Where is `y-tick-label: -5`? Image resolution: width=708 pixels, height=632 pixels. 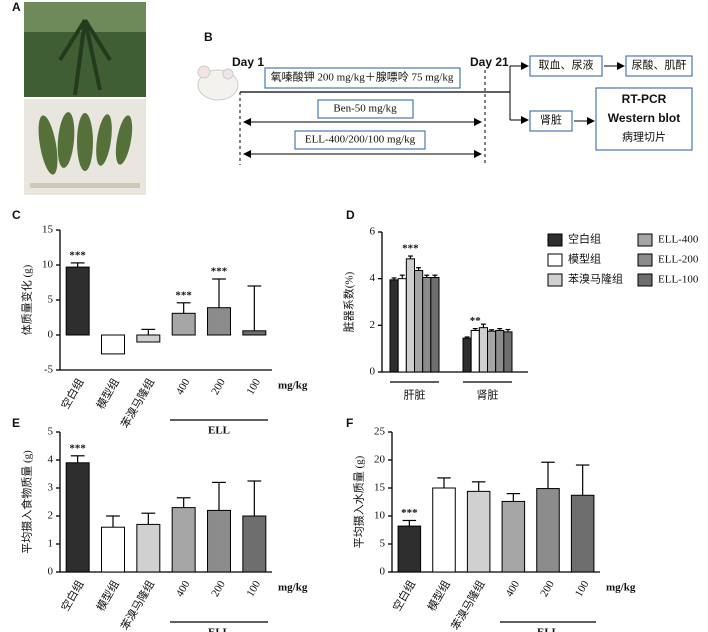
y-tick-label: -5 is located at coordinates (49, 370).